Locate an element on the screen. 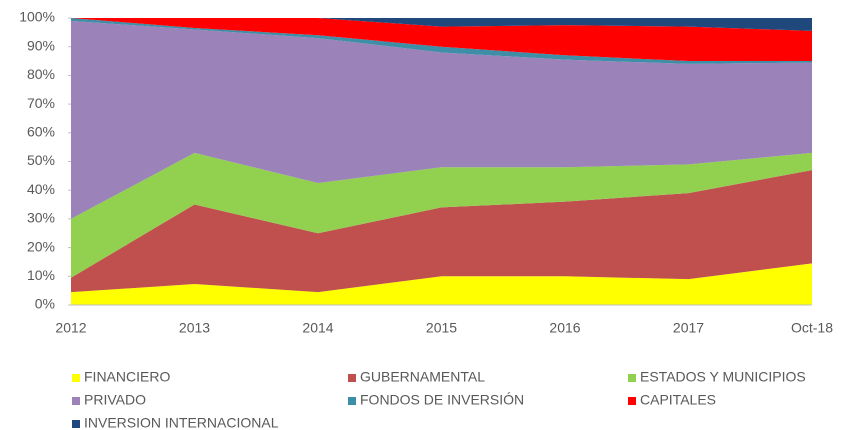 The width and height of the screenshot is (842, 430). x-tick-label: 2017 is located at coordinates (688, 328).